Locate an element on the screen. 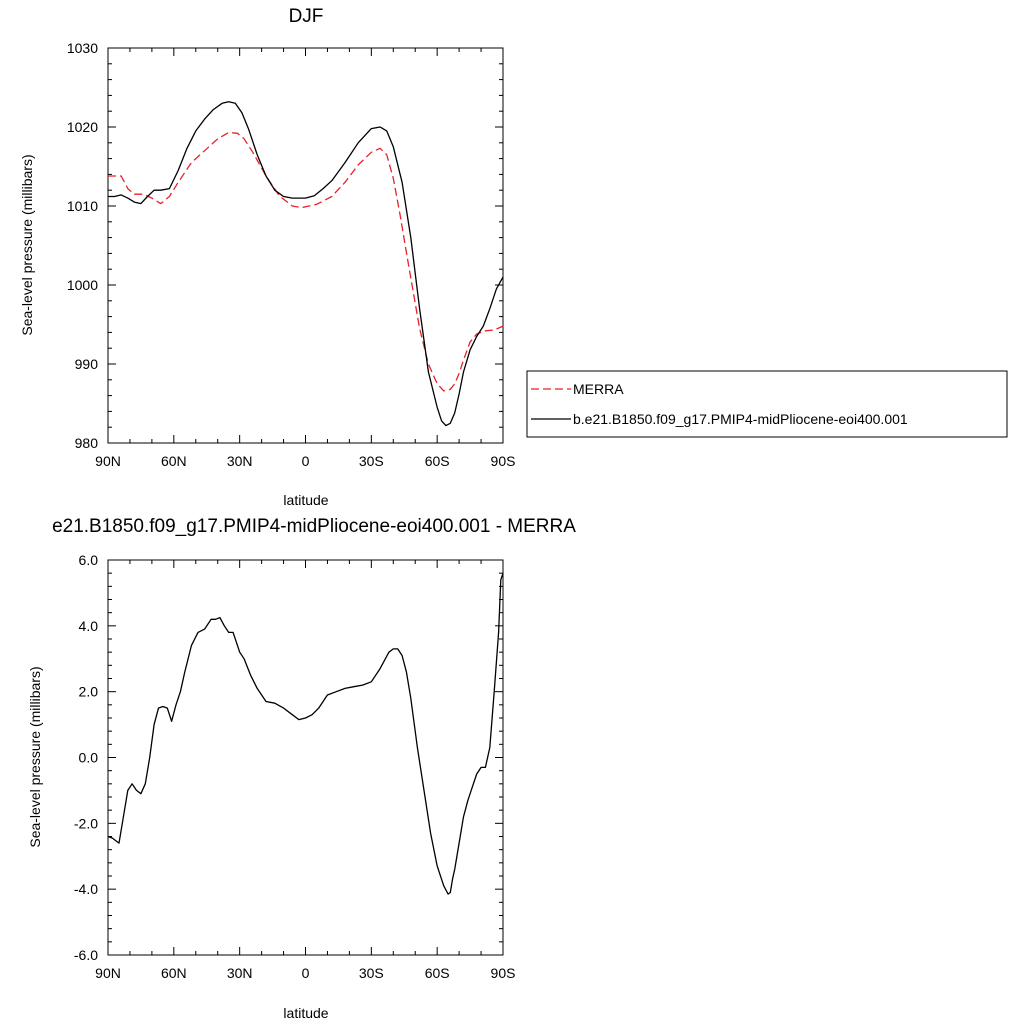  bottom-chart-x-tick-label: 60S is located at coordinates (437, 973).